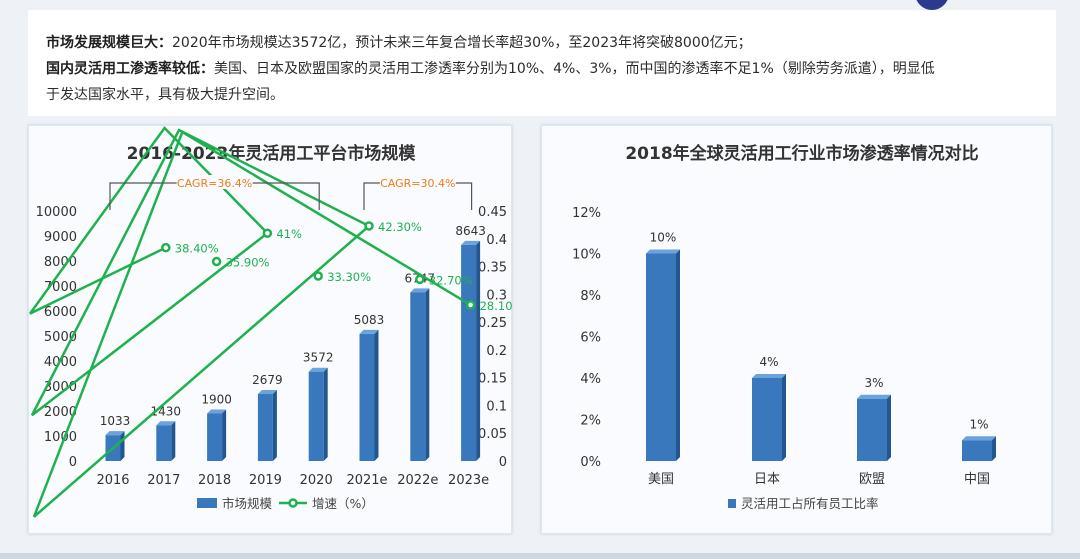 The width and height of the screenshot is (1080, 559). Describe the element at coordinates (810, 503) in the screenshot. I see `legend-label: 灵活用工占所有员工比率` at that location.